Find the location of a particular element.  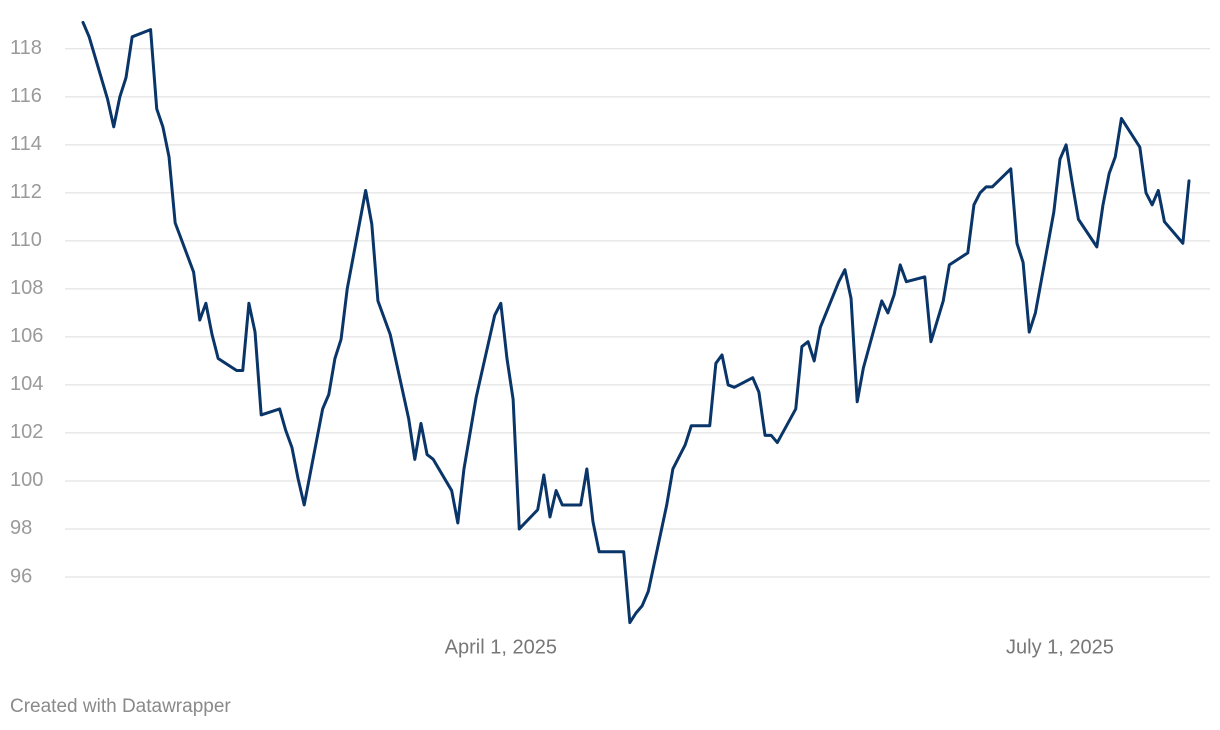

y-tick-label: 108 is located at coordinates (26, 288).